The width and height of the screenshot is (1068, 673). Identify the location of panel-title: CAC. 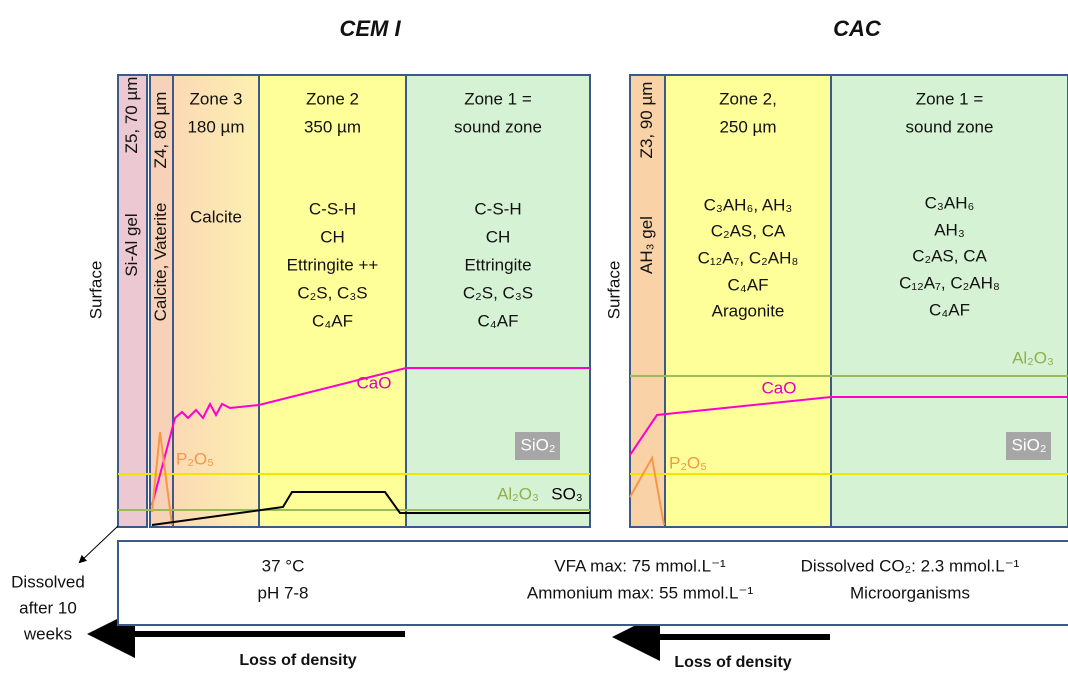
(857, 28).